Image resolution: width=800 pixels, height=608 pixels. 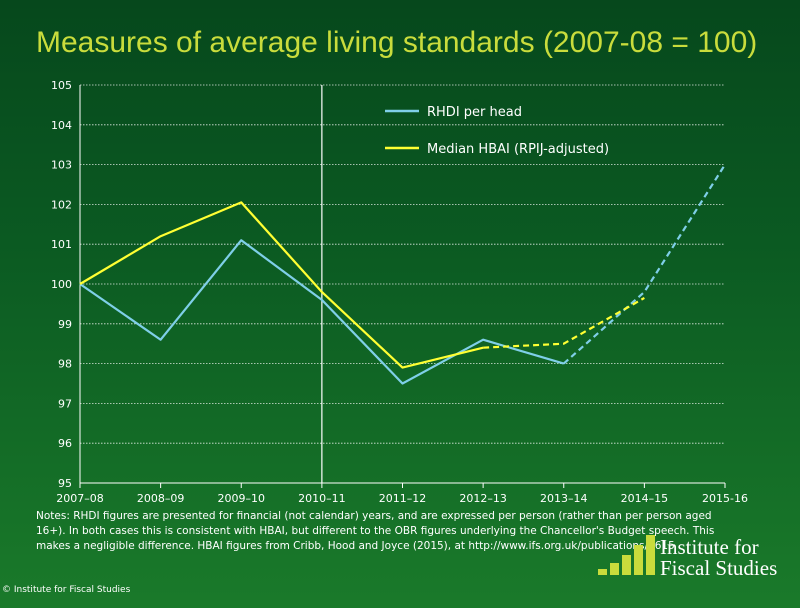 I want to click on x-tick-label: 2008–09, so click(x=161, y=498).